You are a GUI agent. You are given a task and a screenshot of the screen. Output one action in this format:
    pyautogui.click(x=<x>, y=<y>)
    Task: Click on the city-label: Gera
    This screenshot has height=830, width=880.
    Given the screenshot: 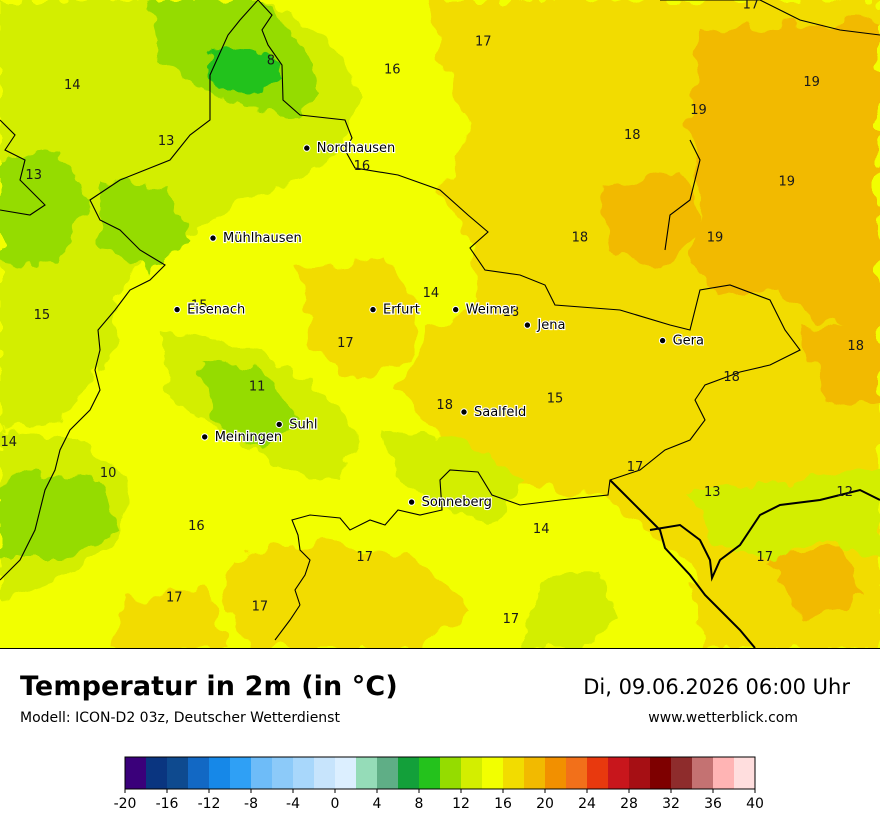 What is the action you would take?
    pyautogui.click(x=688, y=341)
    